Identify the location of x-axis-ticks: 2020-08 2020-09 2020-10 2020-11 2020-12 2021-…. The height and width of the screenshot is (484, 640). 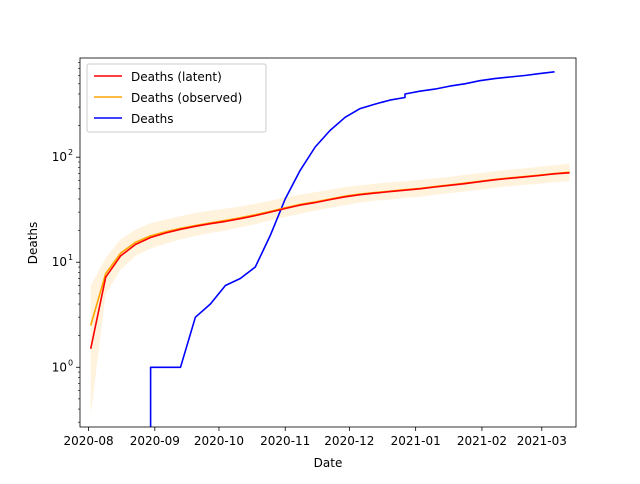
(315, 437).